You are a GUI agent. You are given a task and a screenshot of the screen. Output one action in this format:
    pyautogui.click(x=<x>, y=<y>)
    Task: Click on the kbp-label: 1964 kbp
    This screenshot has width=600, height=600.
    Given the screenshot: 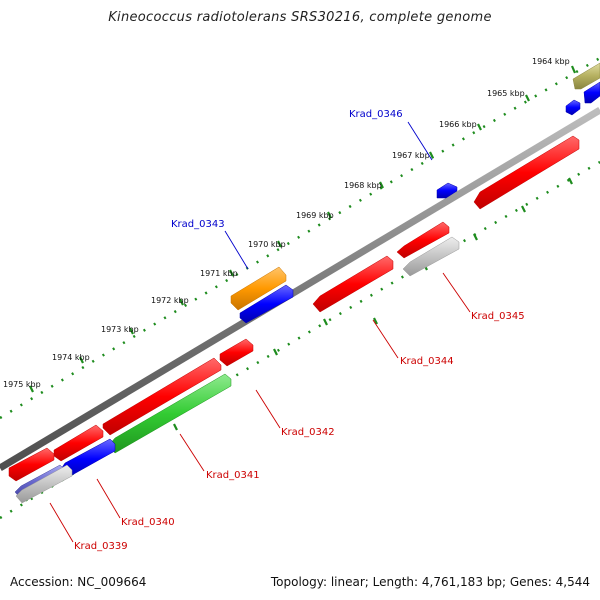 What is the action you would take?
    pyautogui.click(x=551, y=61)
    